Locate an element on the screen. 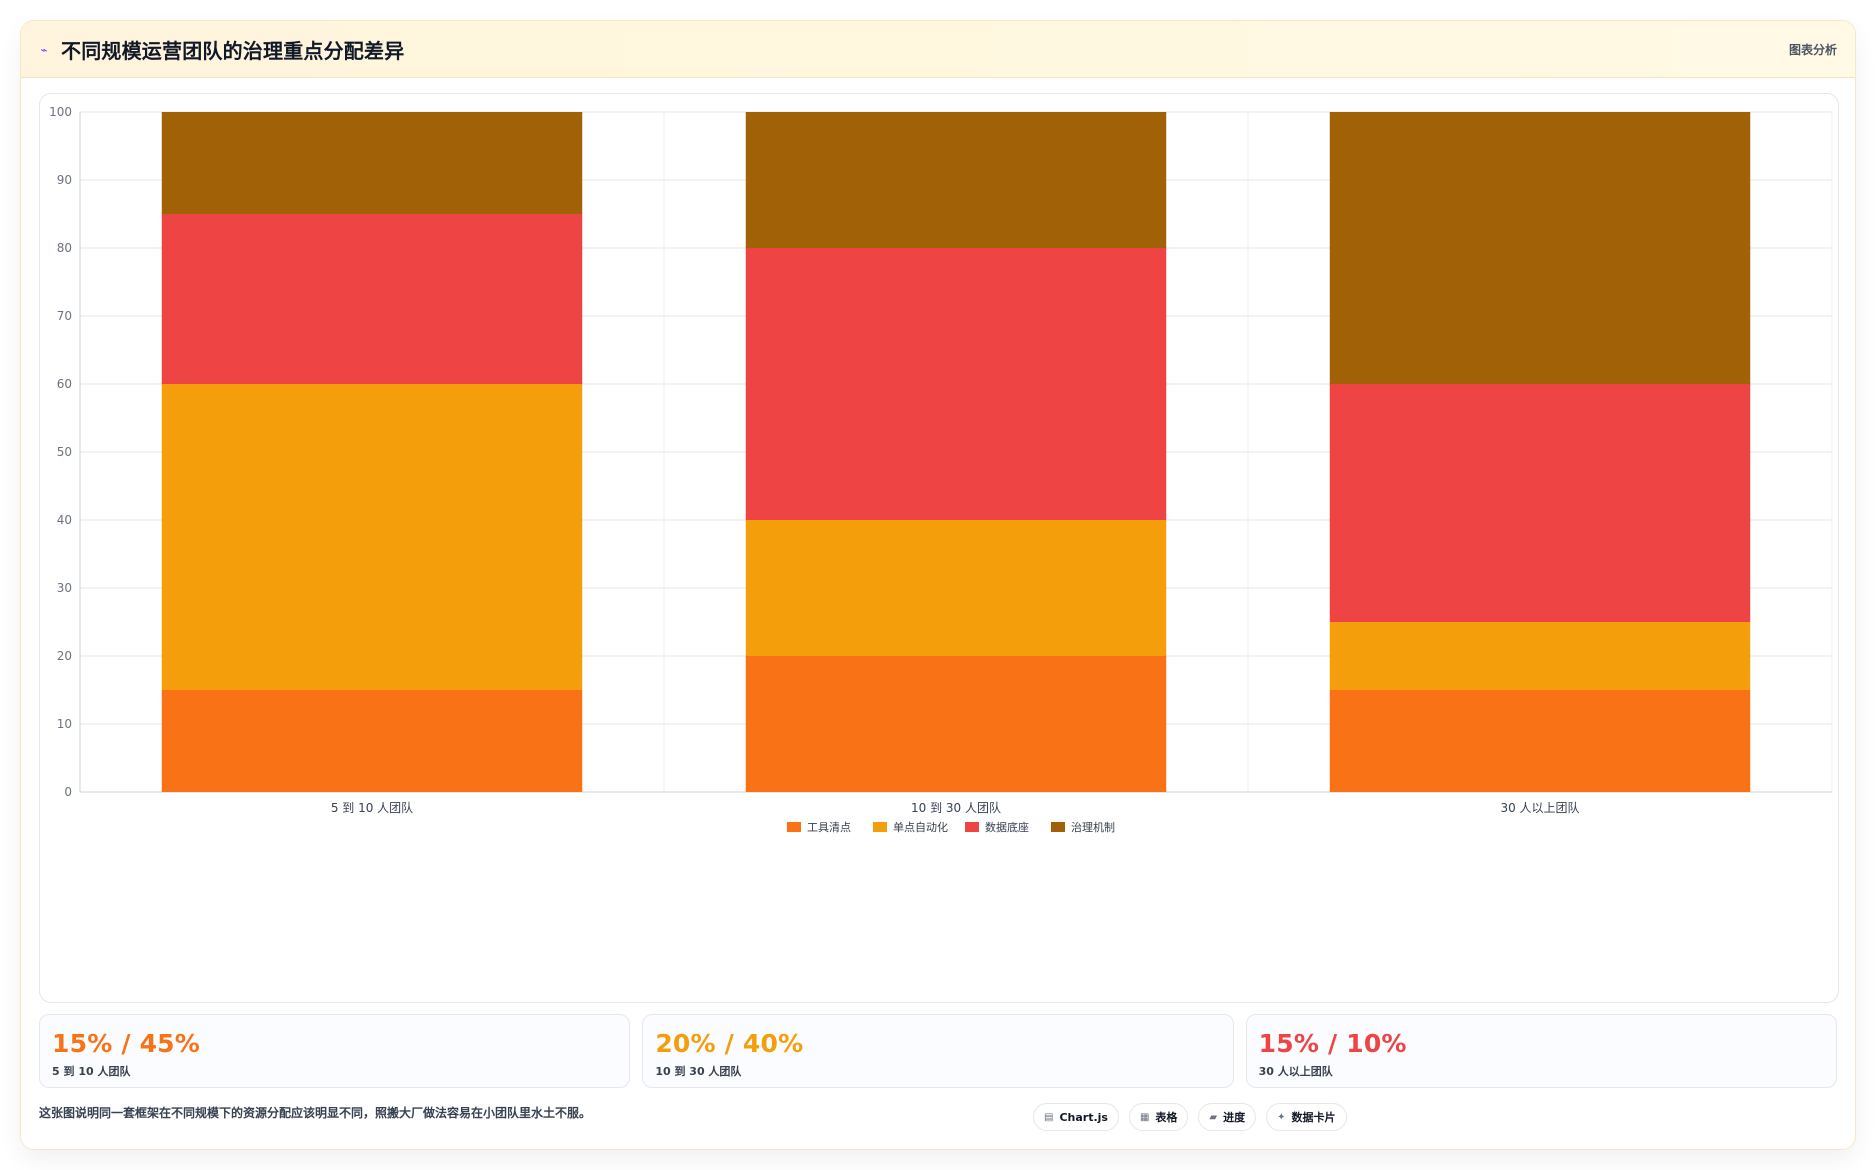 This screenshot has height=1170, width=1876. sparkle-icon: ⌁ is located at coordinates (44, 49).